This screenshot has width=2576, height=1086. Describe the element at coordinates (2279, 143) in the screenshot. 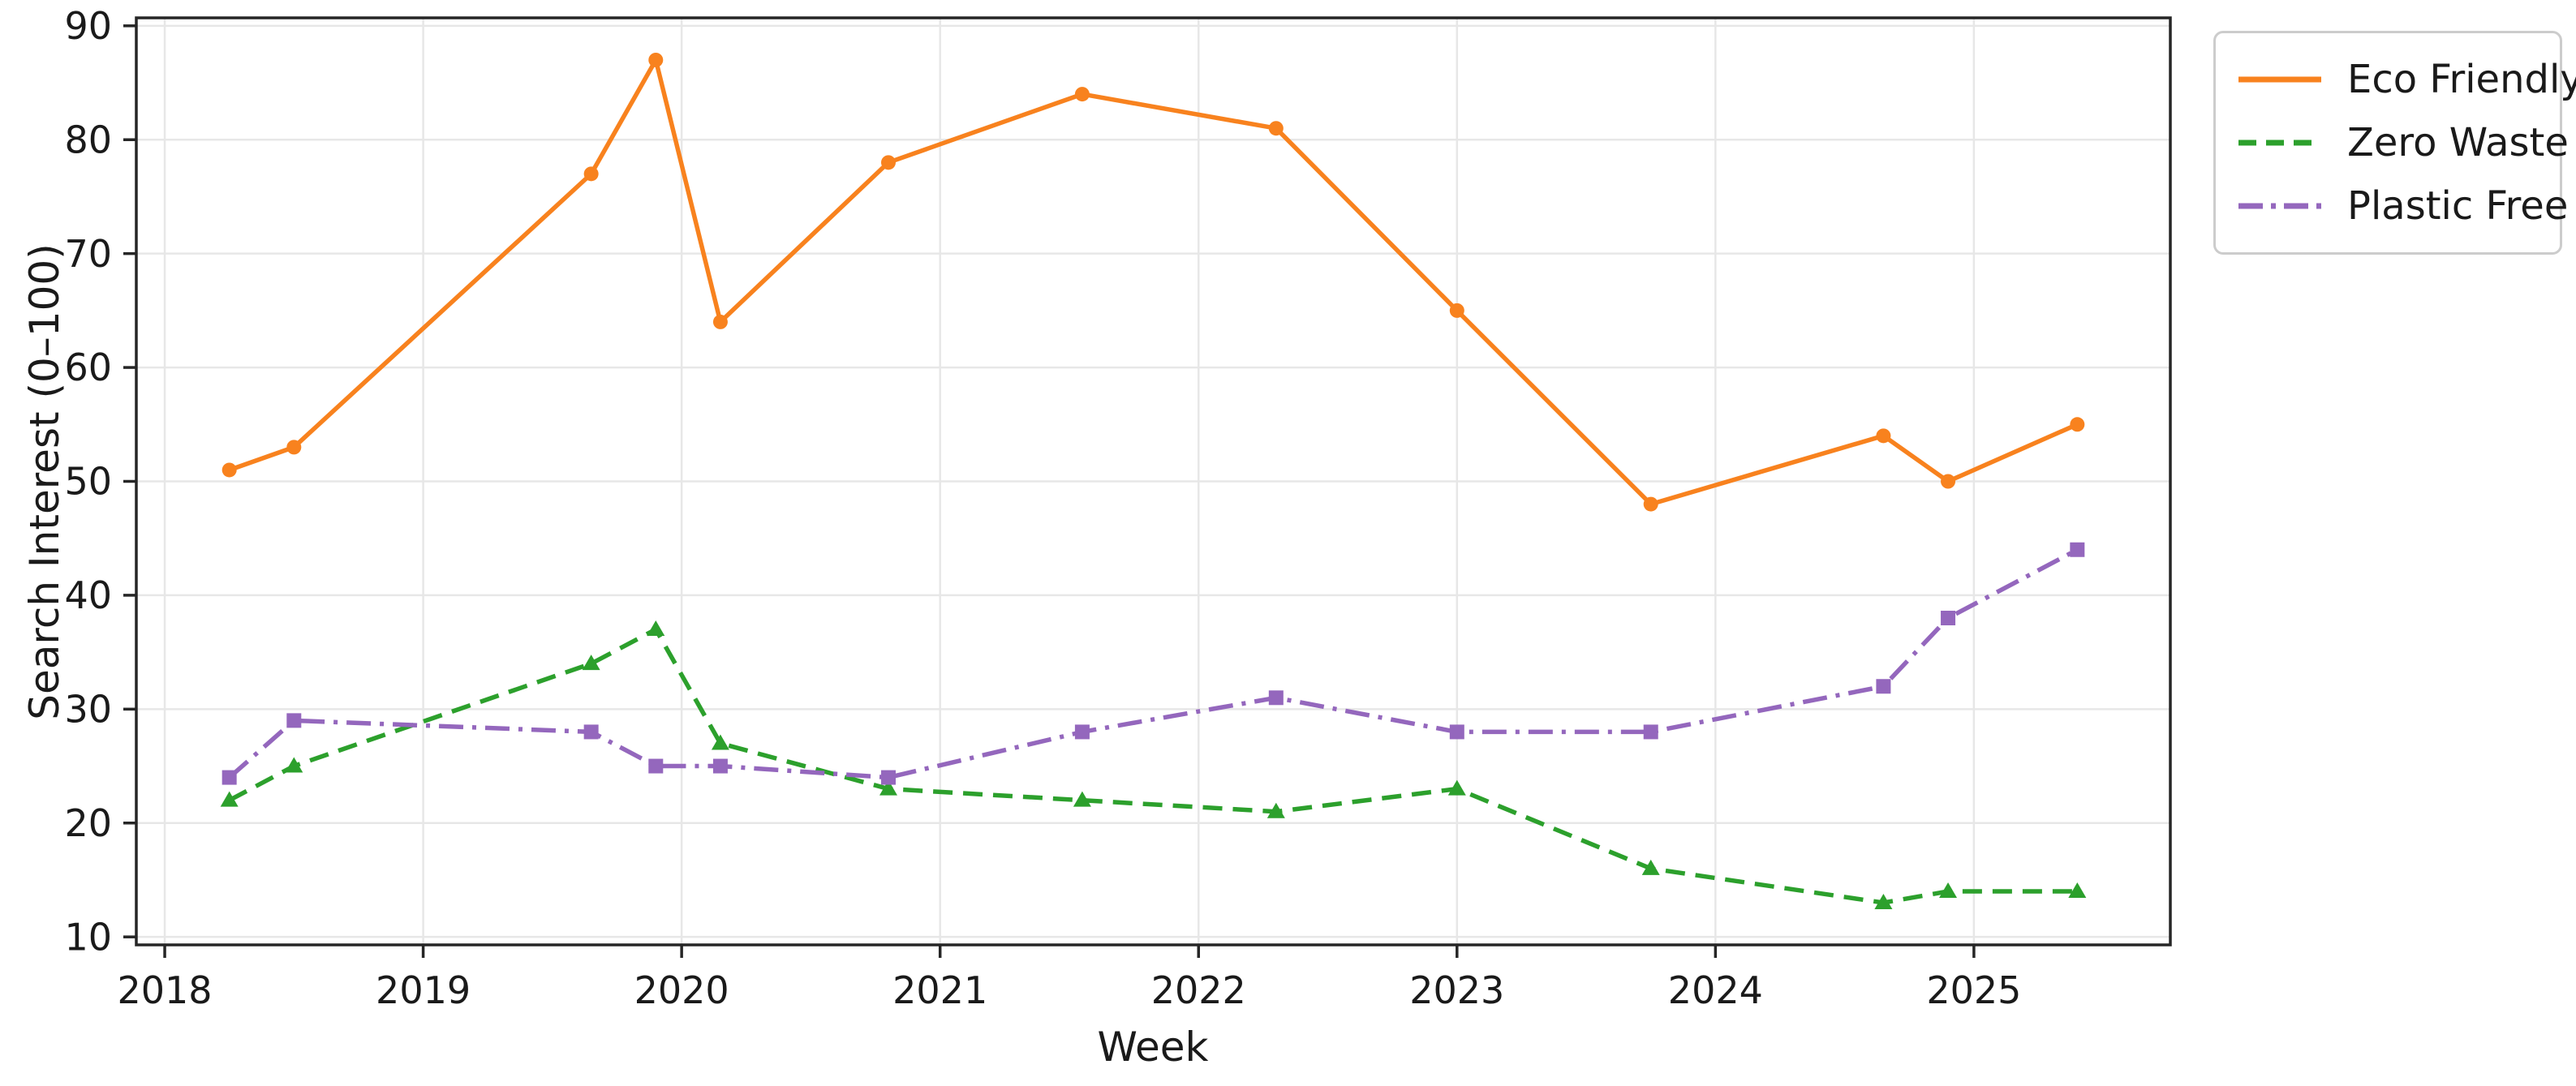

I see `legend-line-sample-dashed` at that location.